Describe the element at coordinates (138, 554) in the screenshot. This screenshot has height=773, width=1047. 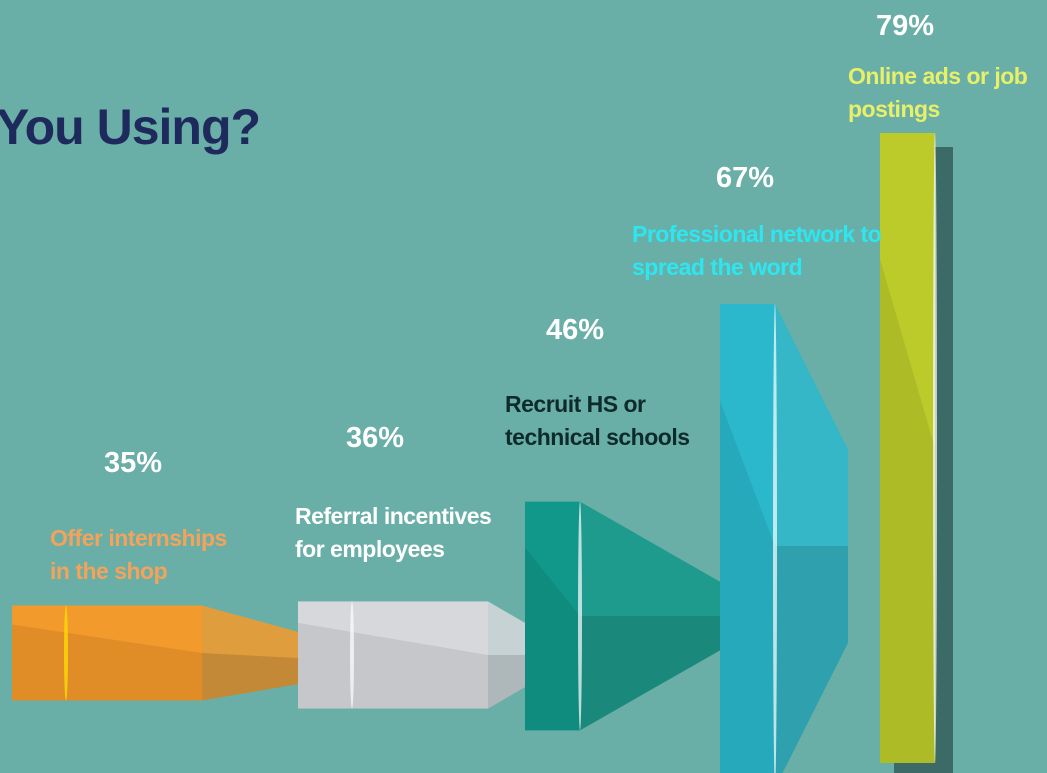
I see `category-label: Offer internships in the shop` at that location.